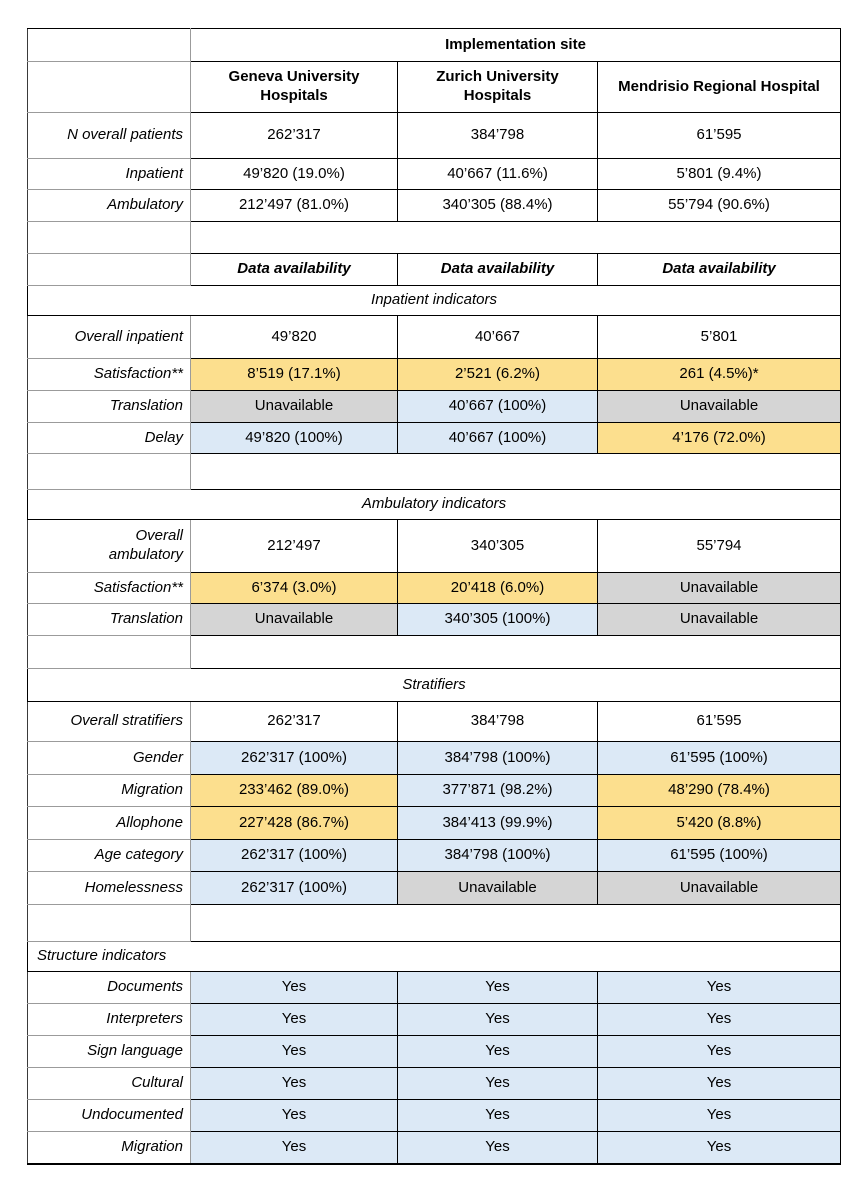 Image resolution: width=868 pixels, height=1200 pixels. Describe the element at coordinates (109, 374) in the screenshot. I see `row-label: Satisfaction**` at that location.